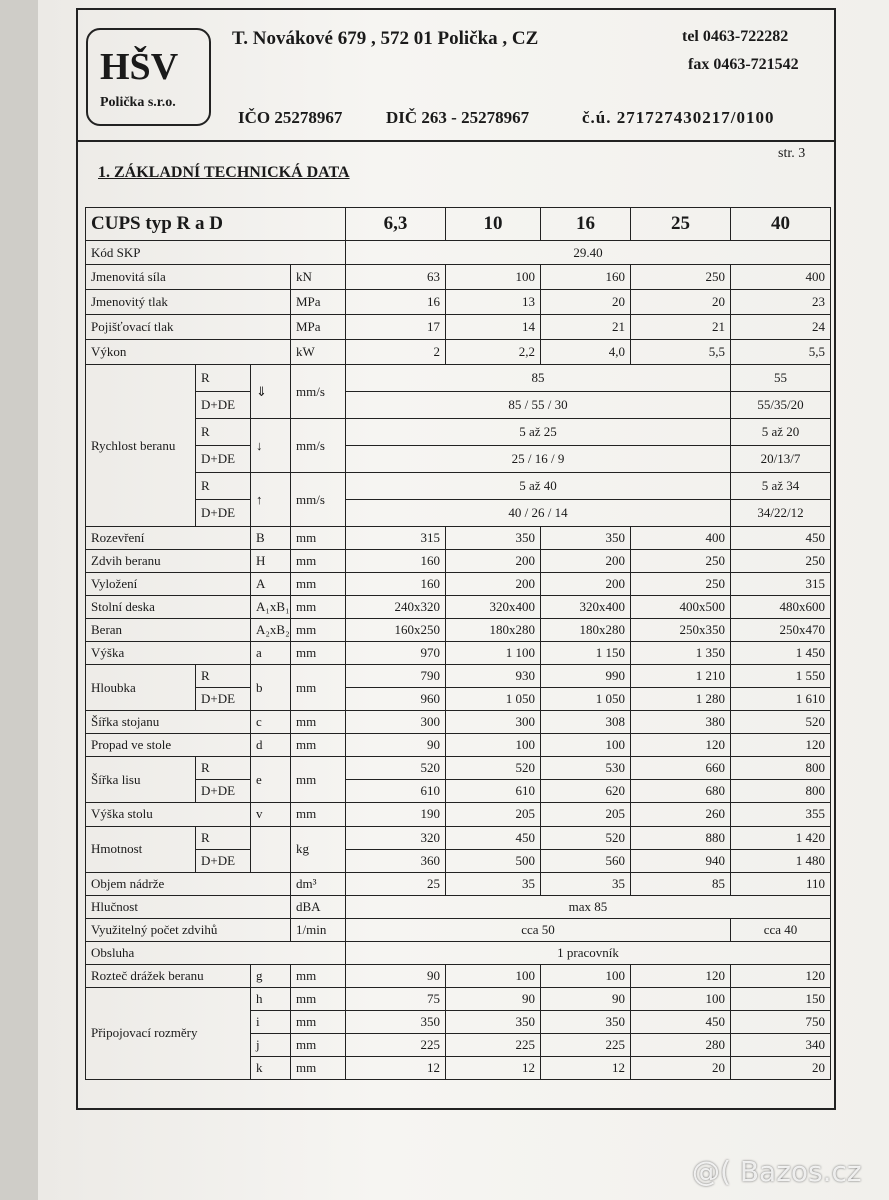 This screenshot has width=889, height=1200. I want to click on value-cell: 1 050, so click(493, 699).